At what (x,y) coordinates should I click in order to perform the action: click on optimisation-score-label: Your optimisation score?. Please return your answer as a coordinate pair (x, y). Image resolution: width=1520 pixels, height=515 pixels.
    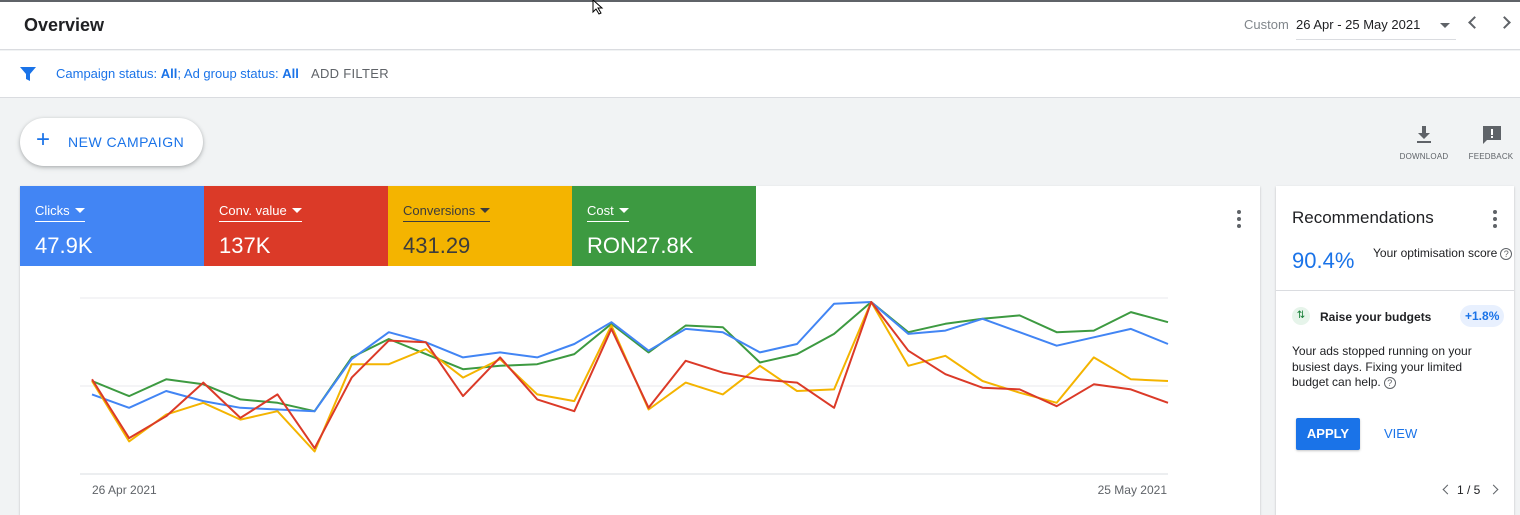
    Looking at the image, I should click on (1443, 253).